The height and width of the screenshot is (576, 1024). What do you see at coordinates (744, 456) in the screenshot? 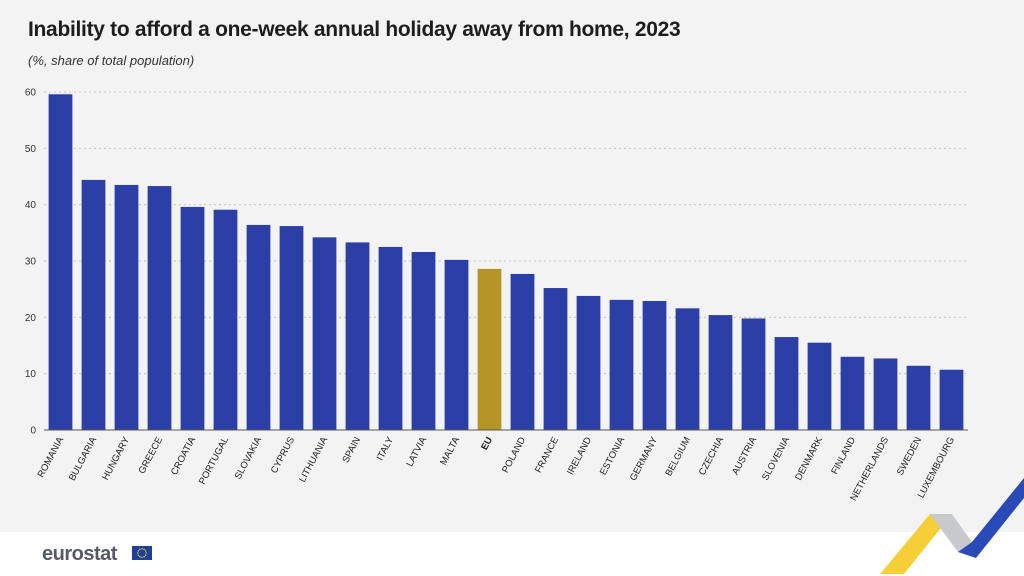
I see `category-label-austria: AUSTRIA` at bounding box center [744, 456].